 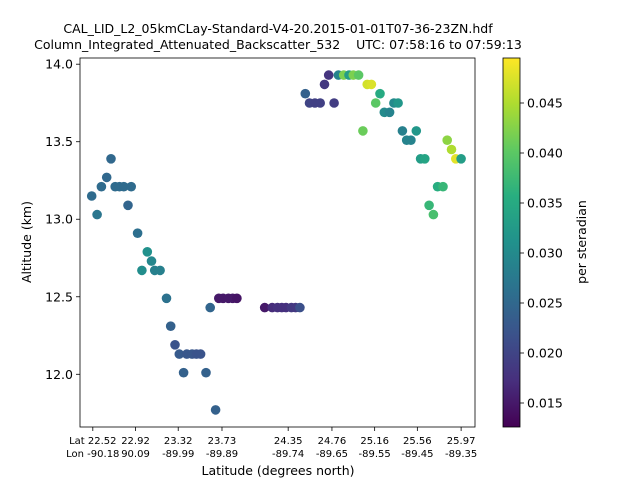 What do you see at coordinates (545, 303) in the screenshot?
I see `colorbar-tick-label: 0.025` at bounding box center [545, 303].